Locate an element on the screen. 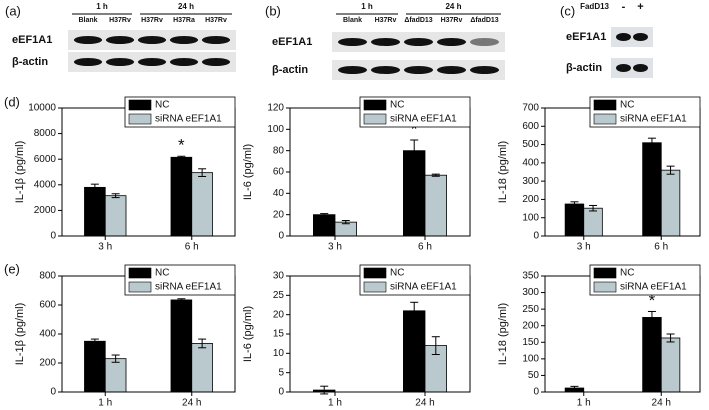 Image resolution: width=709 pixels, height=410 pixels. y-tick-label: 20 is located at coordinates (279, 214).